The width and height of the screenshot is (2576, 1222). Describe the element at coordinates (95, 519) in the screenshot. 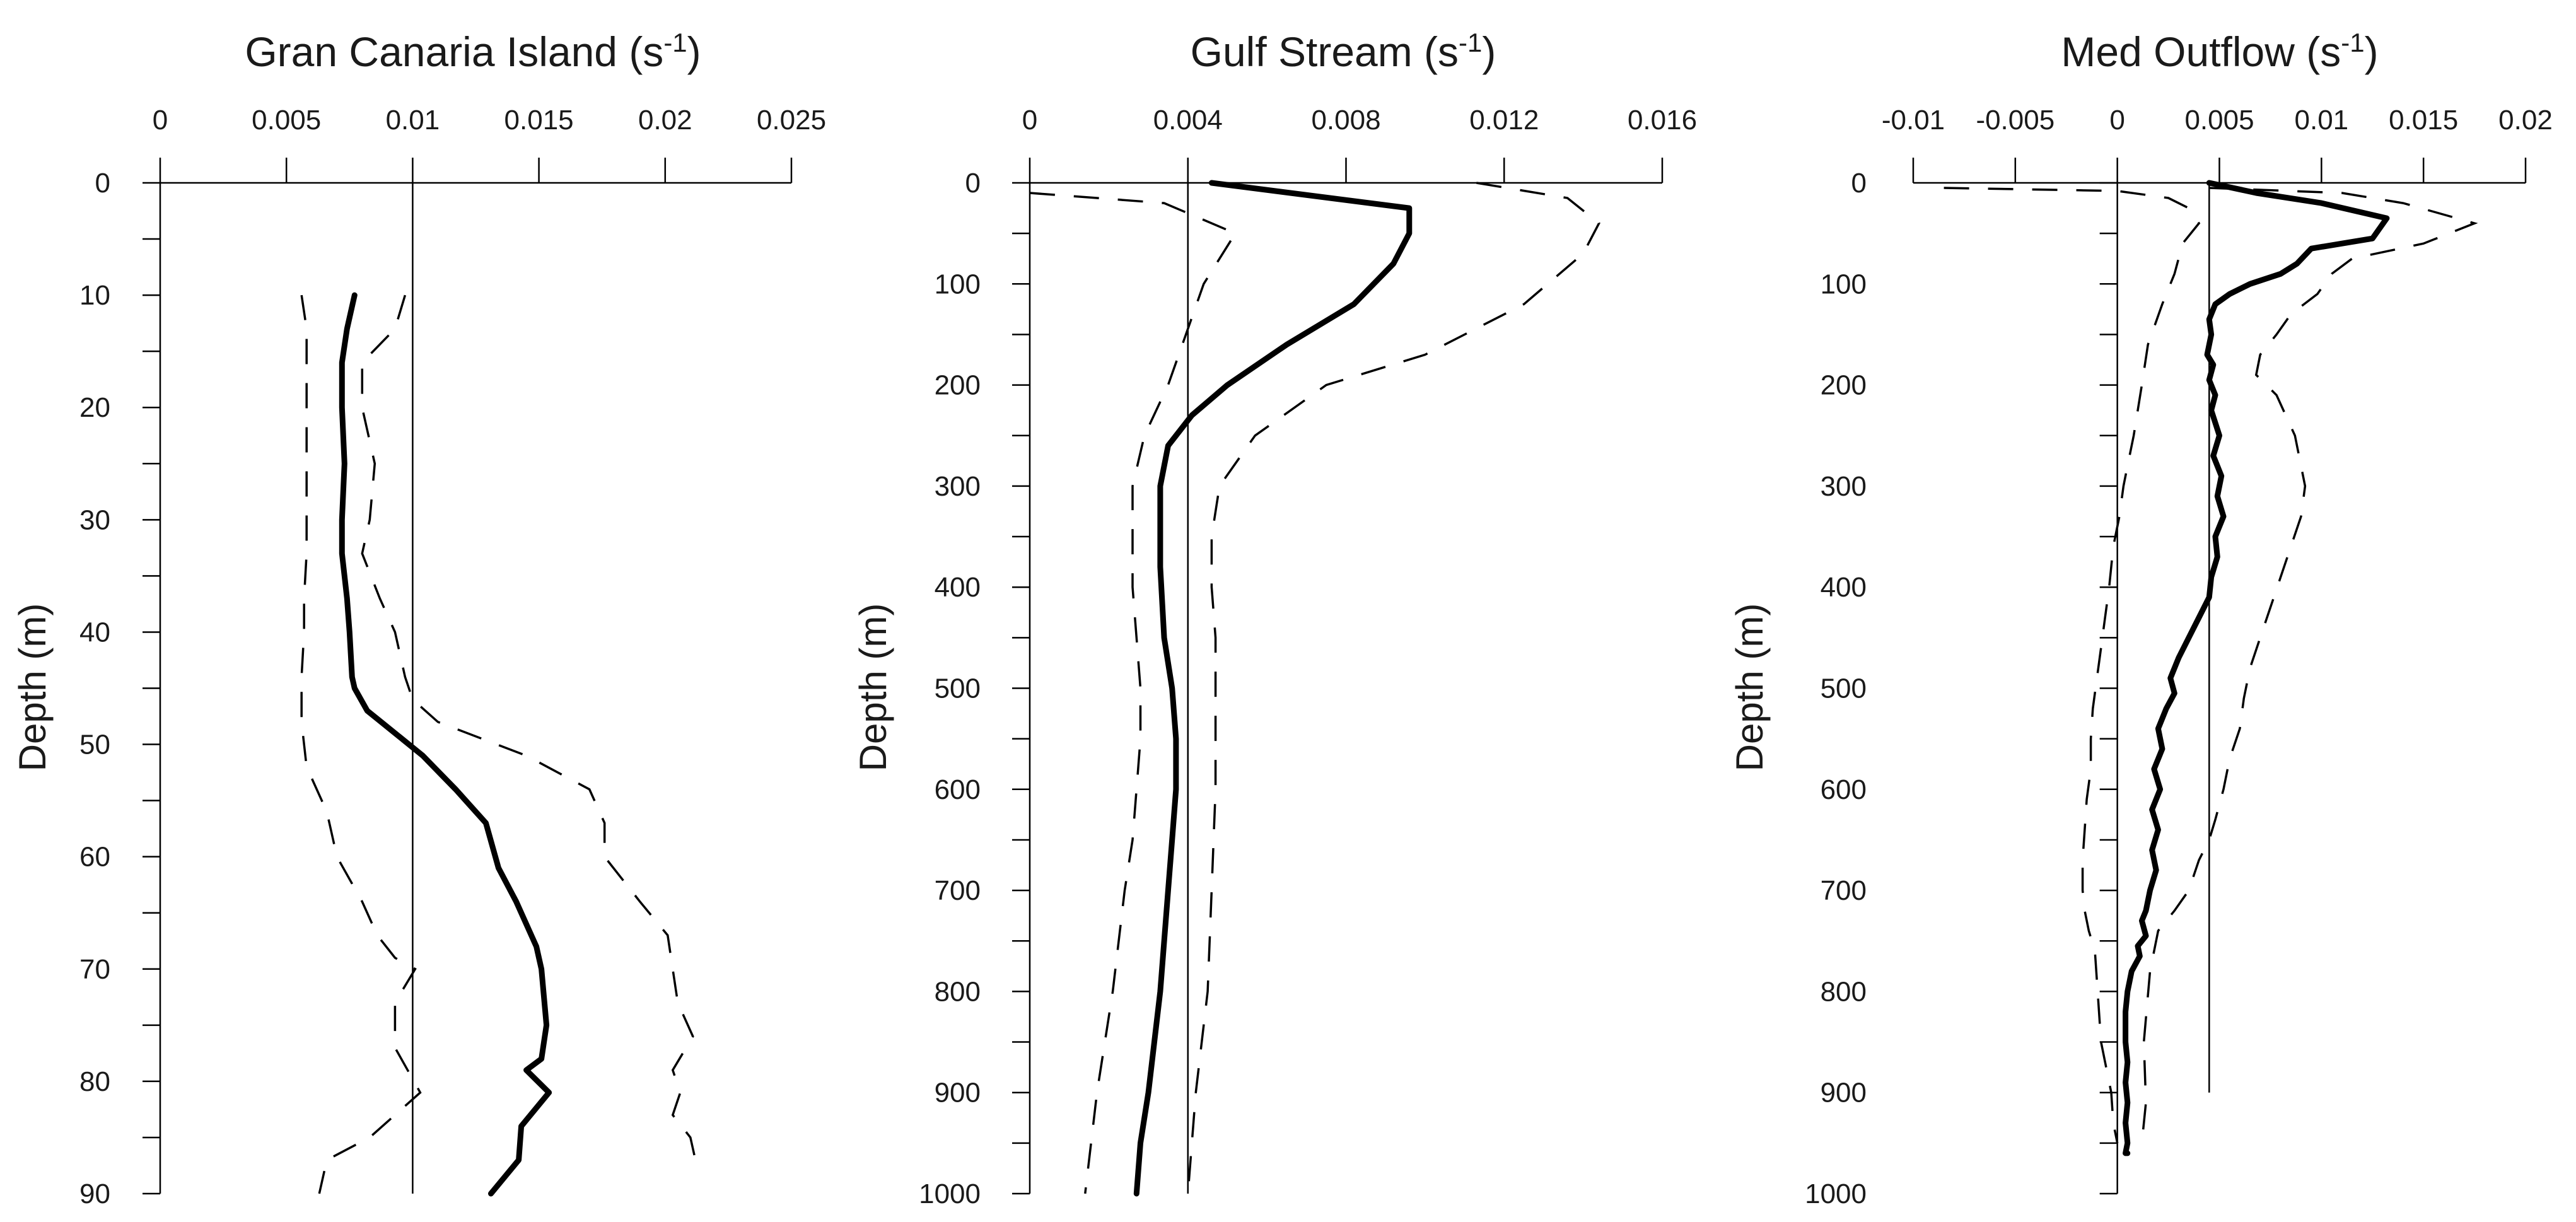

I see `y-tick-label: 30` at that location.